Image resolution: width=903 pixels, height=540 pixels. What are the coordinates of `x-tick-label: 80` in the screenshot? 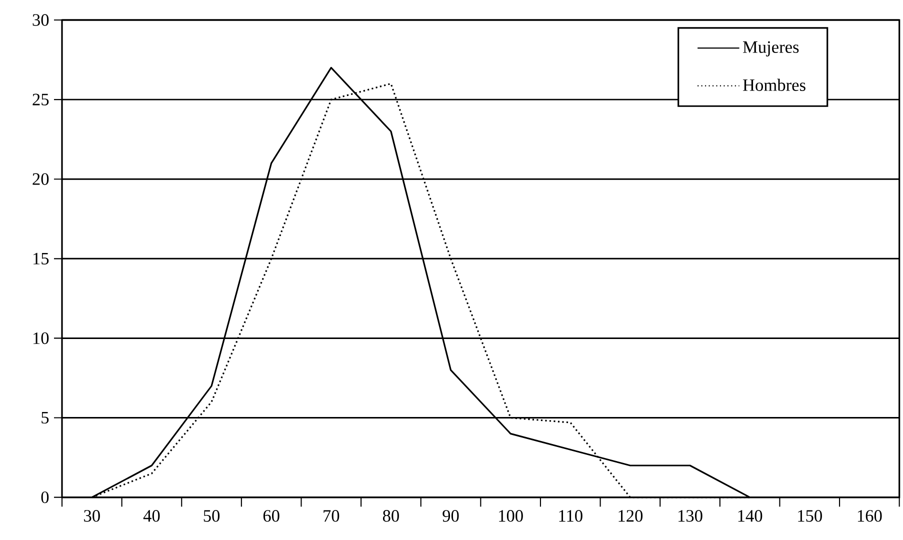 It's located at (390, 516).